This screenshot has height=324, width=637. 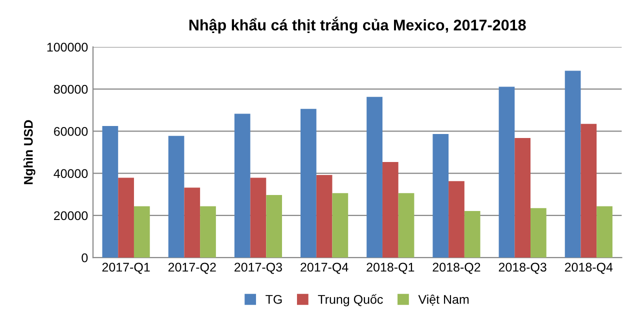 I want to click on x-tick-label: 2018-Q2, so click(x=456, y=268).